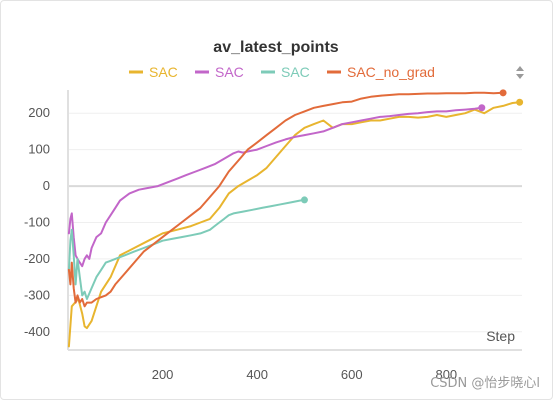 This screenshot has height=400, width=553. What do you see at coordinates (39, 112) in the screenshot?
I see `y-tick-label: 200` at bounding box center [39, 112].